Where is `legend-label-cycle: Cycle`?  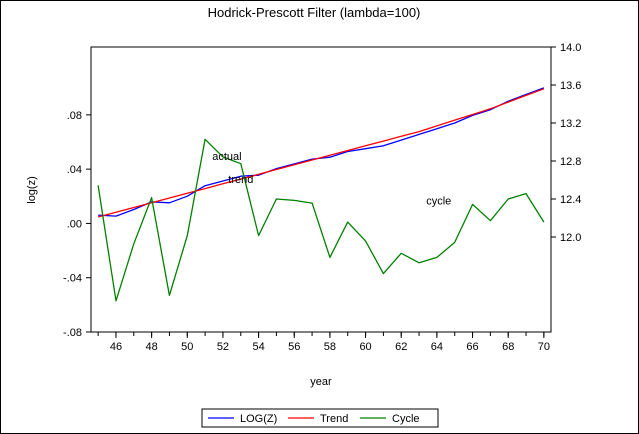 legend-label-cycle: Cycle is located at coordinates (406, 419).